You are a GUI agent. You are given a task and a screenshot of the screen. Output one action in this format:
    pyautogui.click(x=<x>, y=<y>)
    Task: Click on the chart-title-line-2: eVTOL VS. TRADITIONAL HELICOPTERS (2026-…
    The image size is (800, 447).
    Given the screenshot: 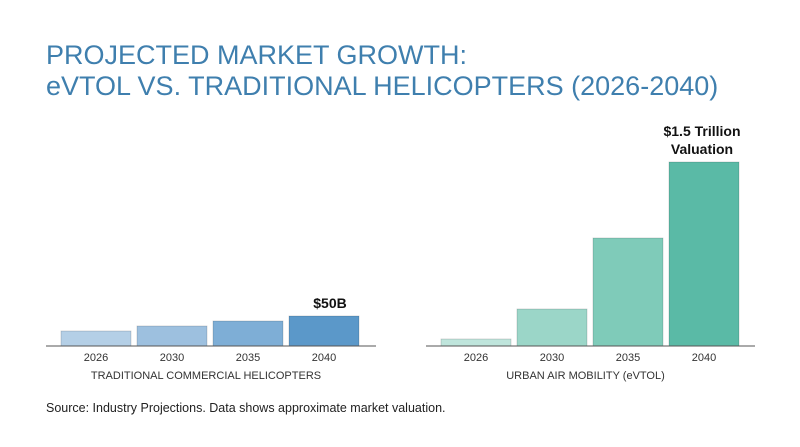 What is the action you would take?
    pyautogui.click(x=382, y=86)
    